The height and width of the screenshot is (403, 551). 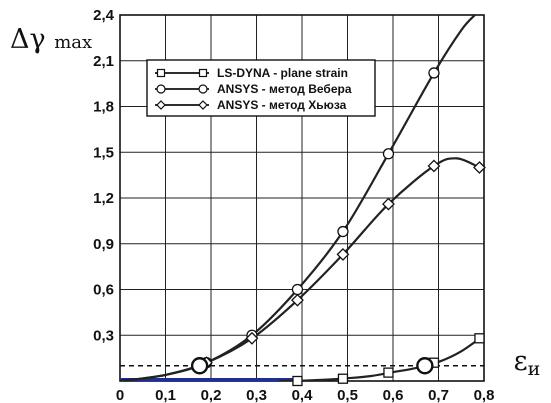 What do you see at coordinates (534, 369) in the screenshot?
I see `x-axis-title-subscript: и` at bounding box center [534, 369].